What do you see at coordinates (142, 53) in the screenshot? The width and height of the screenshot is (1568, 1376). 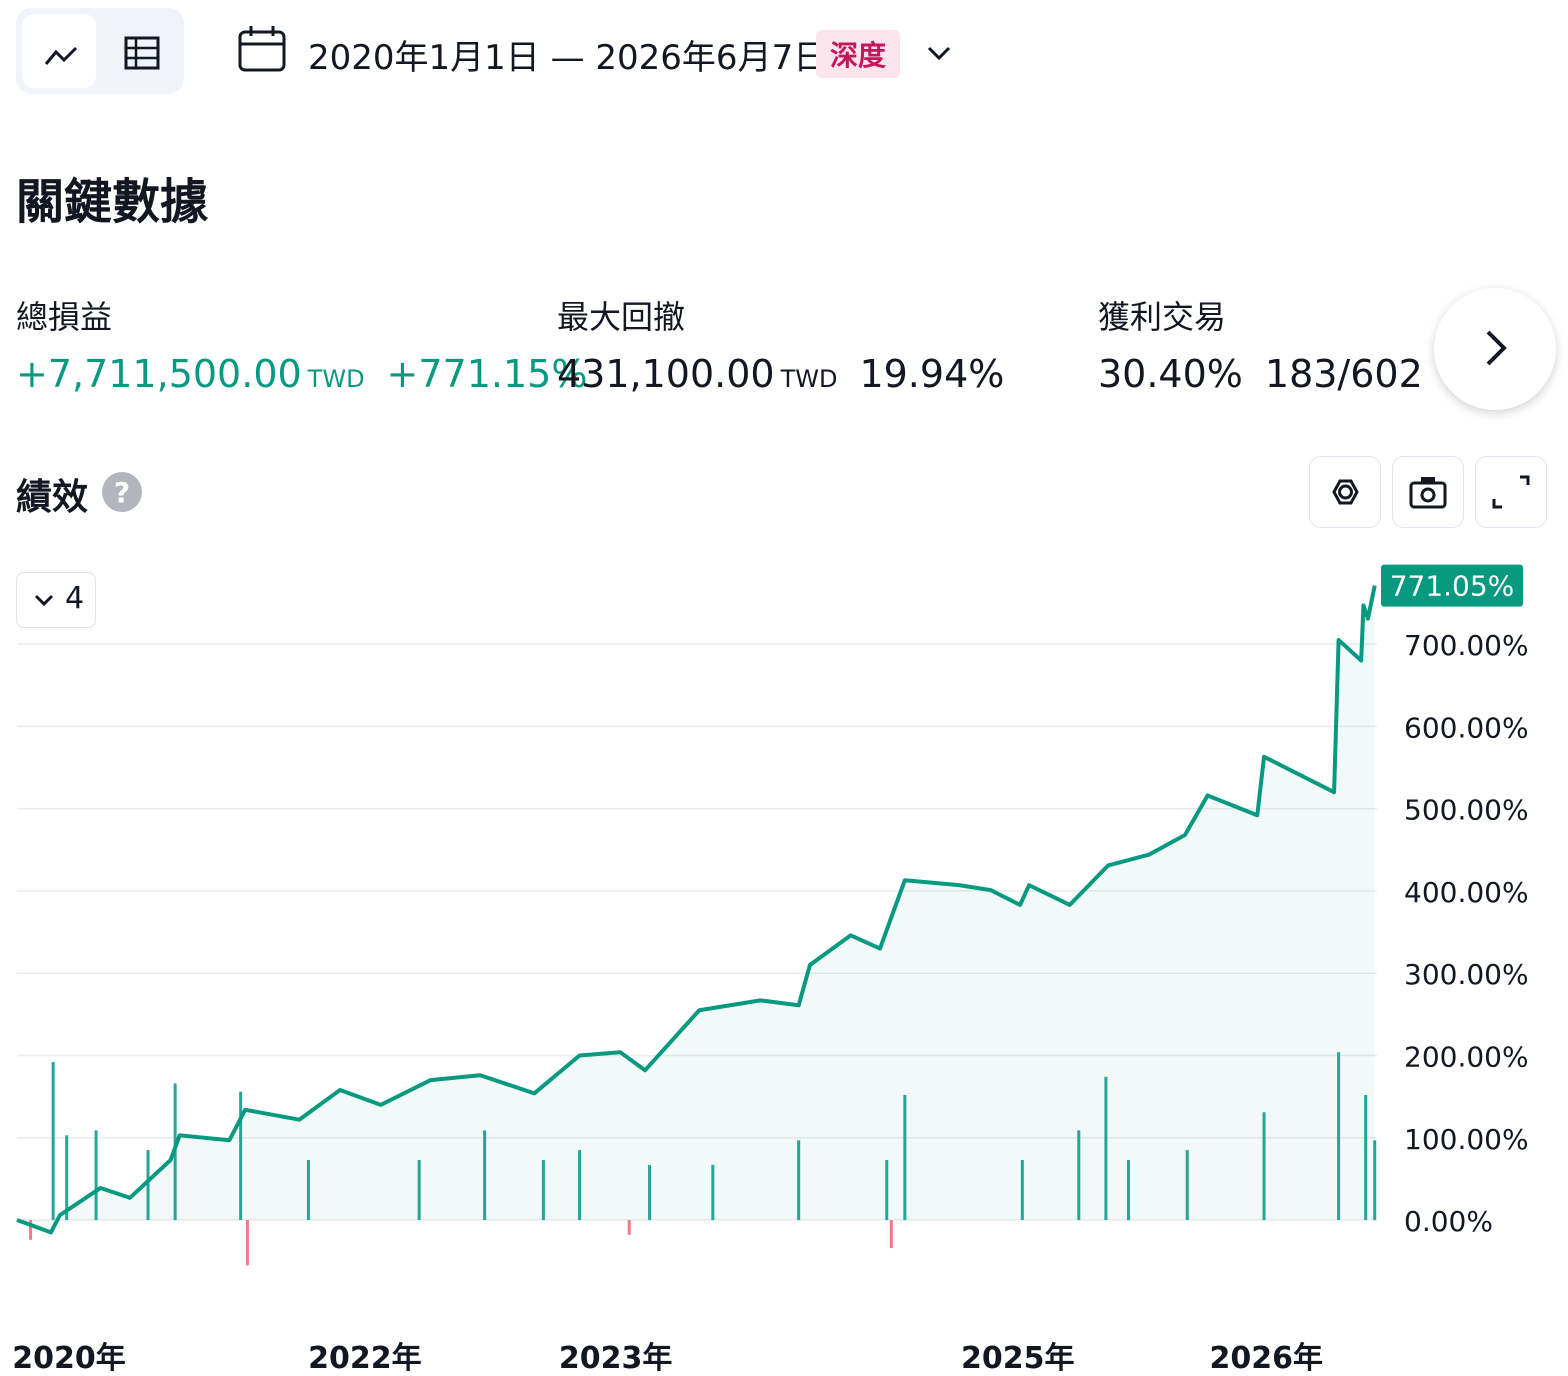 I see `table-icon` at bounding box center [142, 53].